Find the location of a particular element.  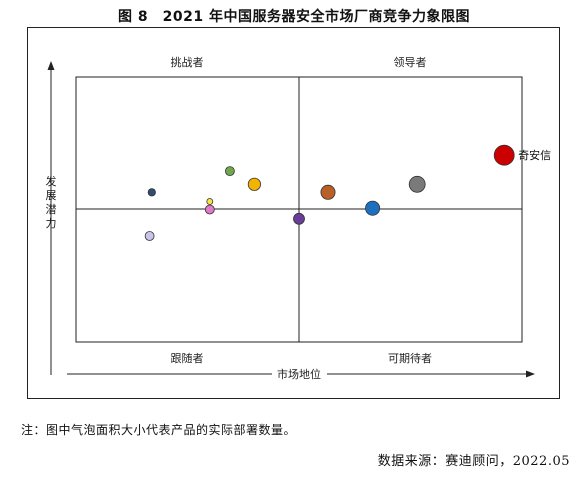

y-axis-label: 发展潜力 is located at coordinates (51, 202).